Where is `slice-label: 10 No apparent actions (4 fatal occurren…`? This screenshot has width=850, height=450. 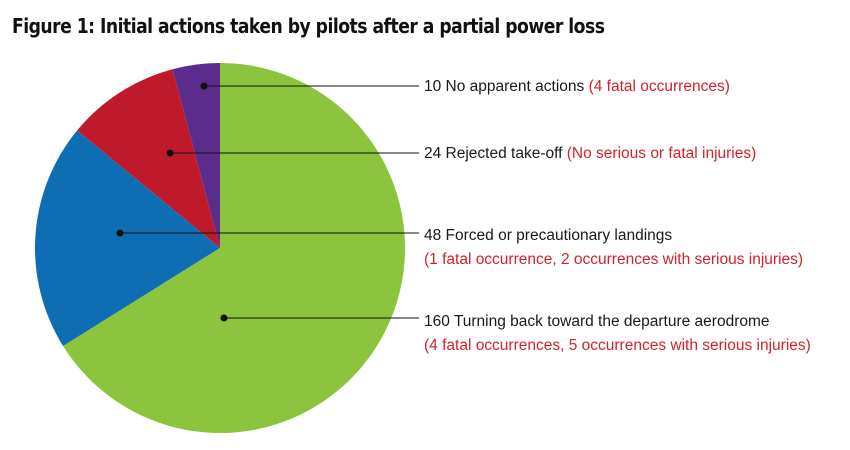 slice-label: 10 No apparent actions (4 fatal occurren… is located at coordinates (577, 86).